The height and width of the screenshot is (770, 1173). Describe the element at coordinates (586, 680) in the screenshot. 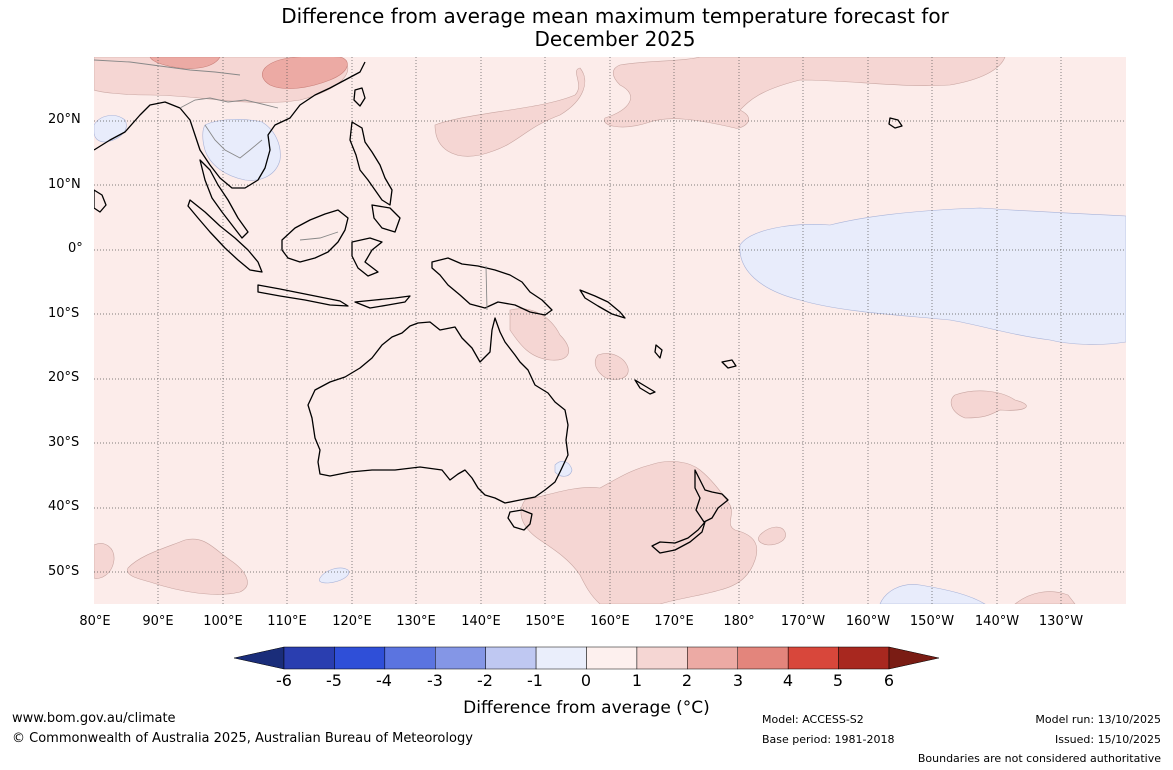

I see `colorbar-tick-0: 0` at that location.